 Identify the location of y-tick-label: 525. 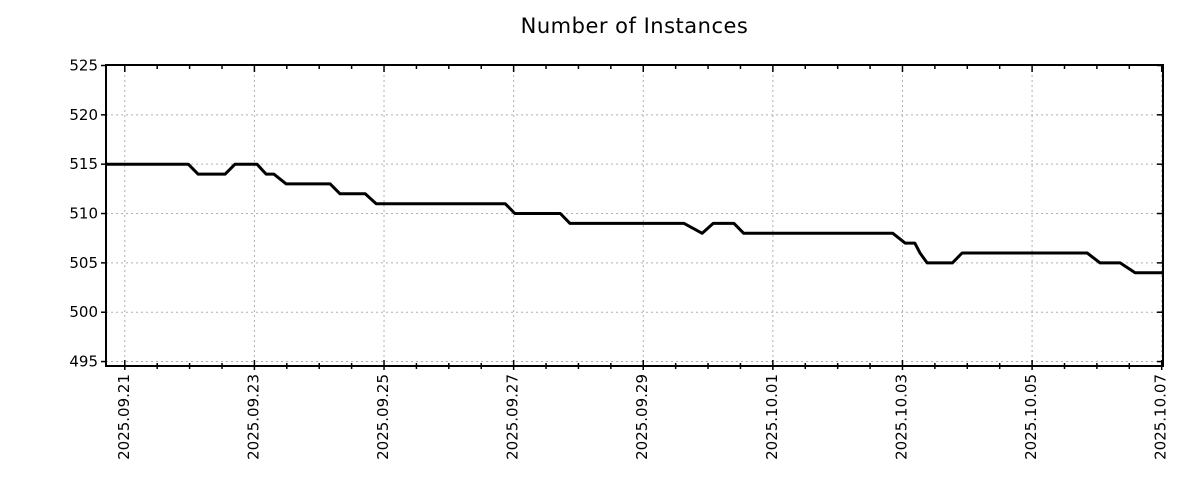
(83, 65).